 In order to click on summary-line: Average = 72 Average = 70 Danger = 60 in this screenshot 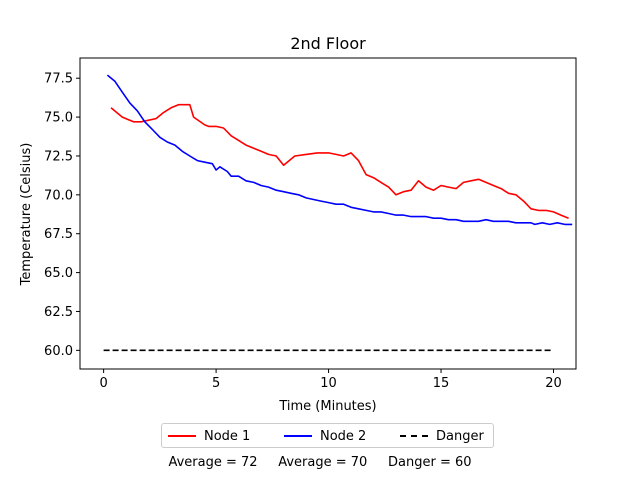, I will do `click(320, 462)`.